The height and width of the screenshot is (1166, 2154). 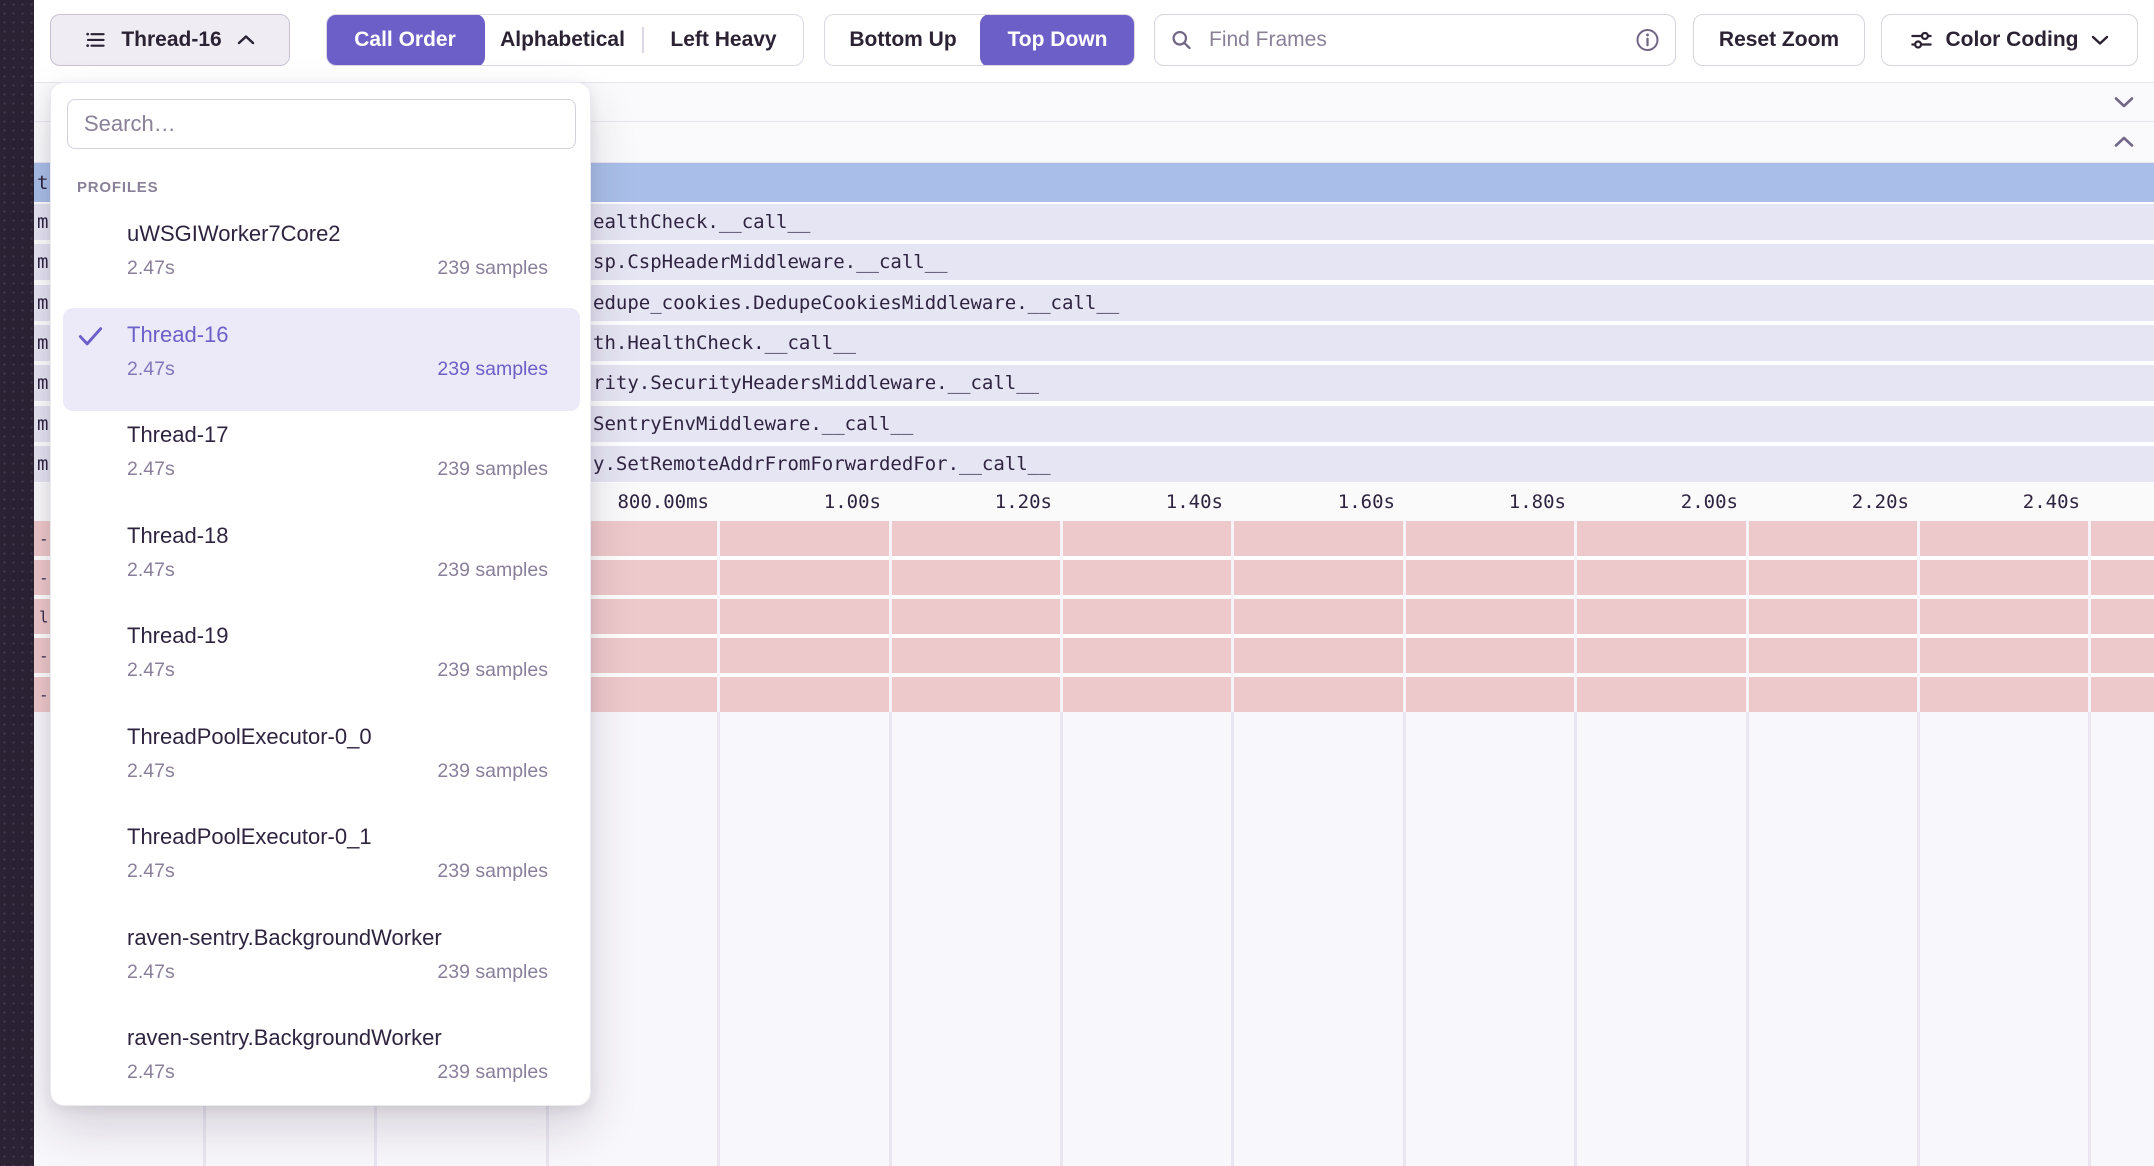 What do you see at coordinates (95, 40) in the screenshot?
I see `list-icon` at bounding box center [95, 40].